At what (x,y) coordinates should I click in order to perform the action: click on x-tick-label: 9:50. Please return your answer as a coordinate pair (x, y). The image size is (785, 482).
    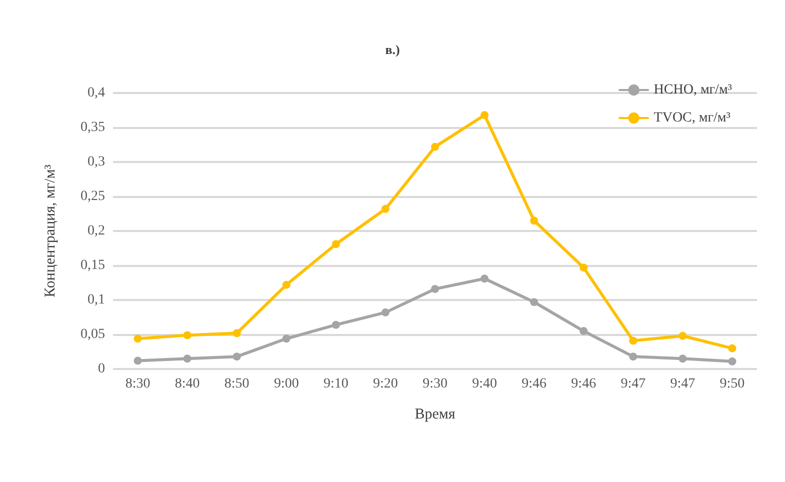
    Looking at the image, I should click on (732, 384).